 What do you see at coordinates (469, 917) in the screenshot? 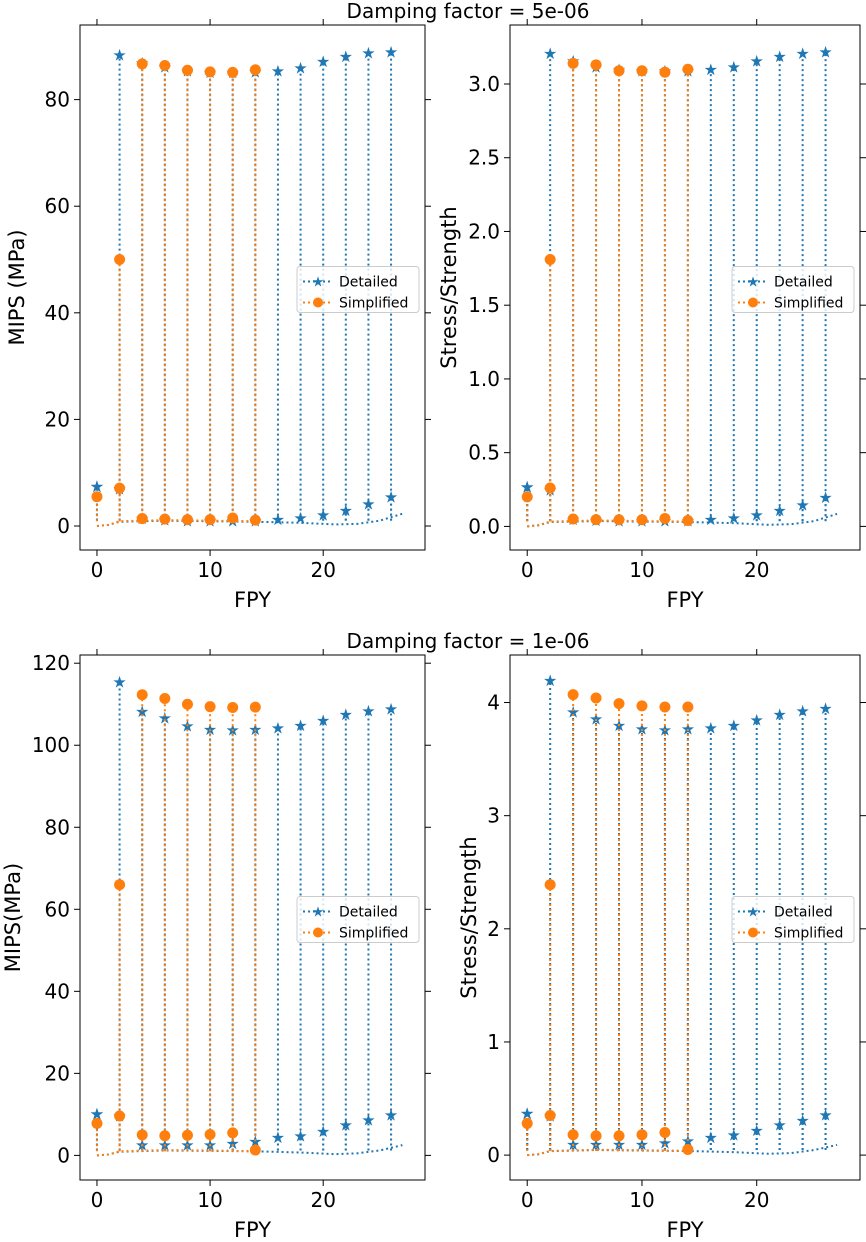
I see `y-axis-label: Stress/Strength` at bounding box center [469, 917].